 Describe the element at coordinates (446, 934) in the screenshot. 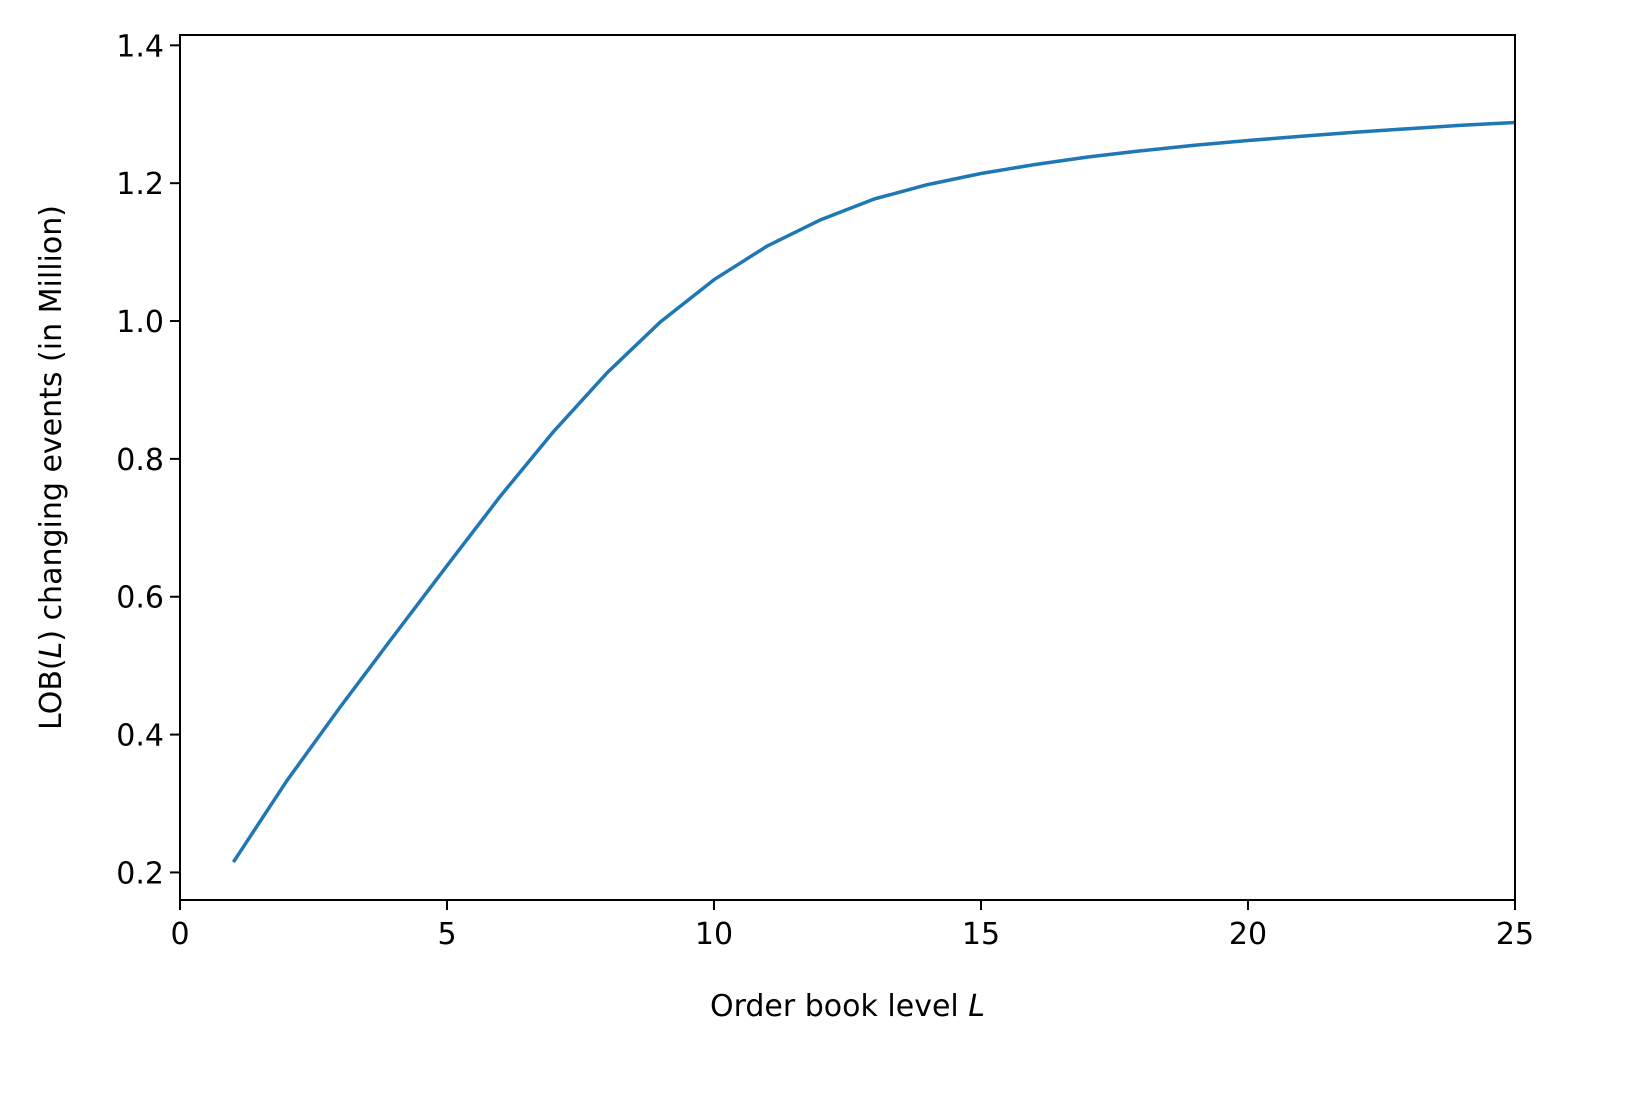

I see `x-tick-label: 5` at that location.